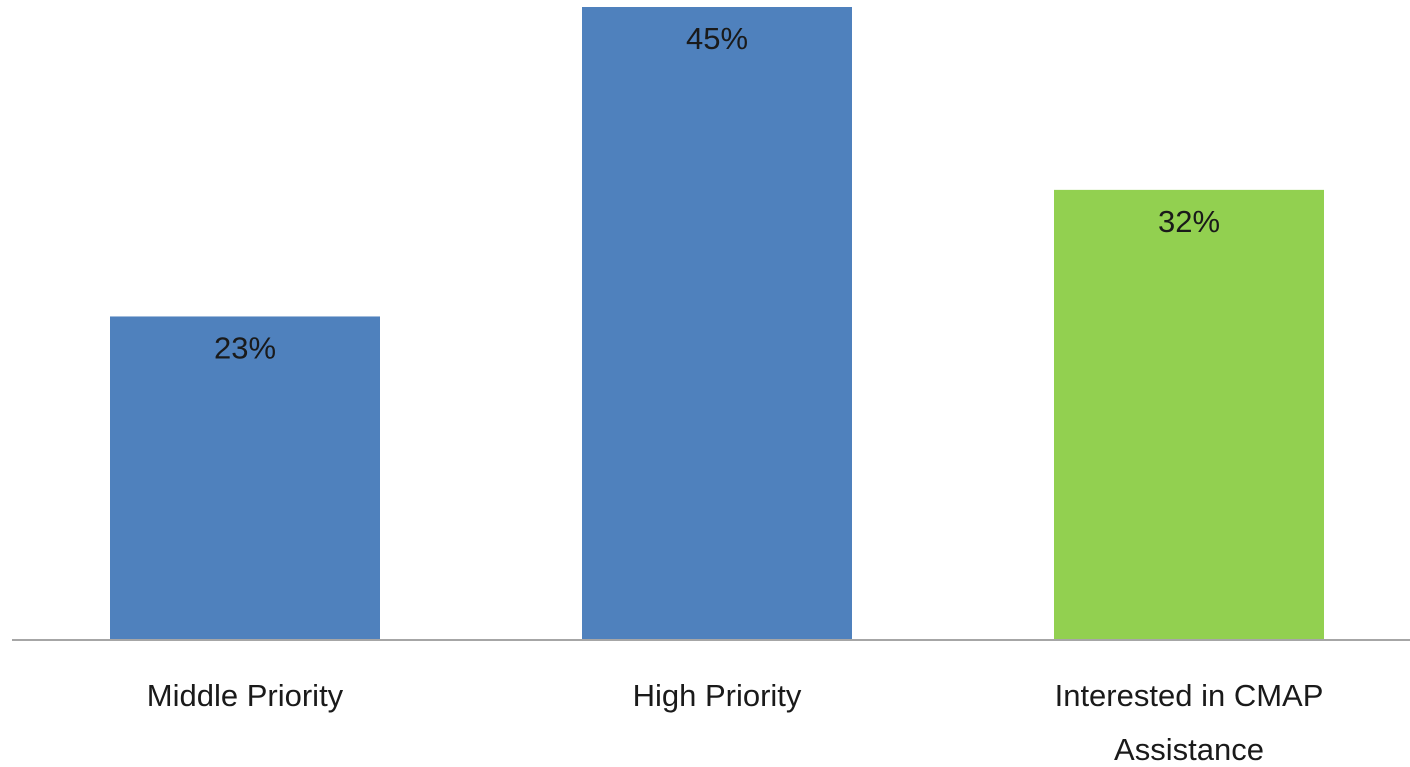 This screenshot has height=767, width=1410. I want to click on category-label-line: Assistance, so click(1189, 749).